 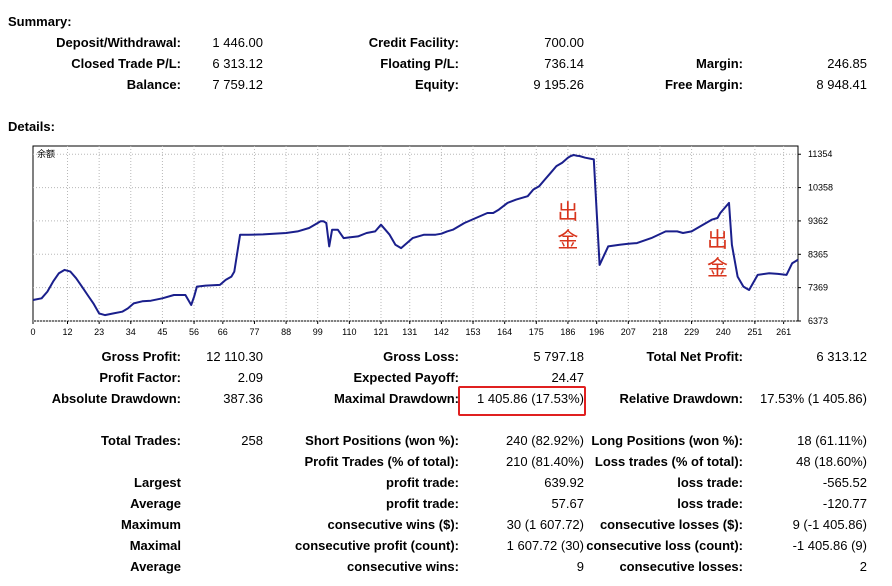 I want to click on x-tick-label: 175, so click(x=536, y=332).